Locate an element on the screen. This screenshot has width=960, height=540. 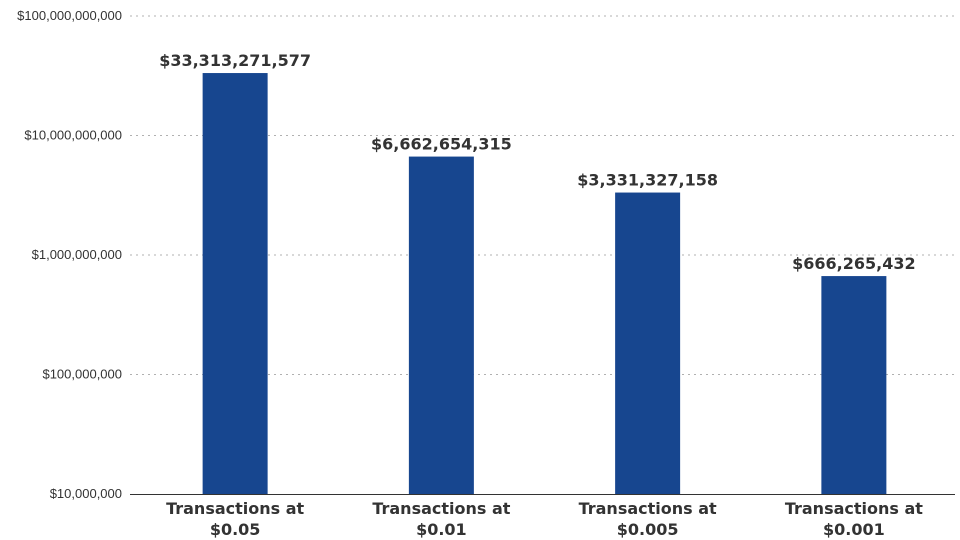
y-tick-label: $10,000,000 is located at coordinates (86, 493).